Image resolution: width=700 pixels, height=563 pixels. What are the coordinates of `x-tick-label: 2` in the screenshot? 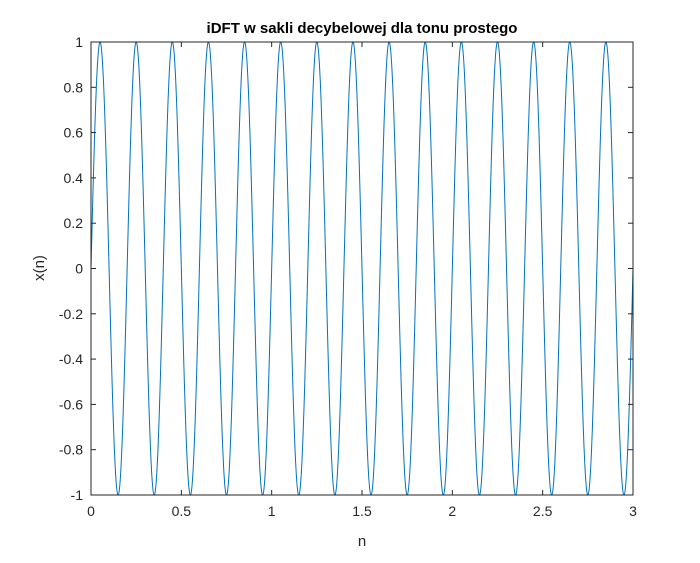 It's located at (452, 511).